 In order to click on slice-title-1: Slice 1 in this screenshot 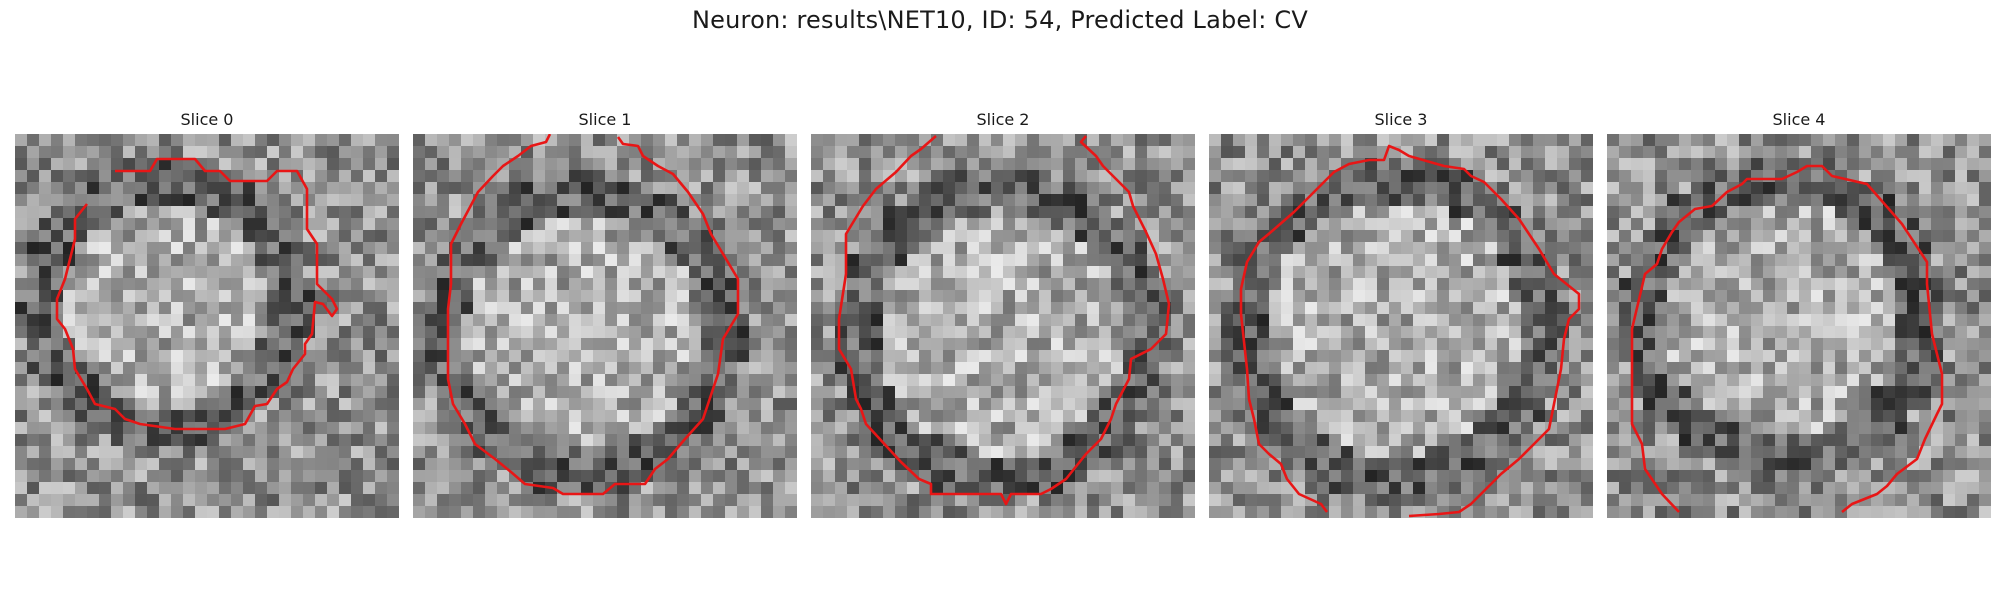, I will do `click(605, 119)`.